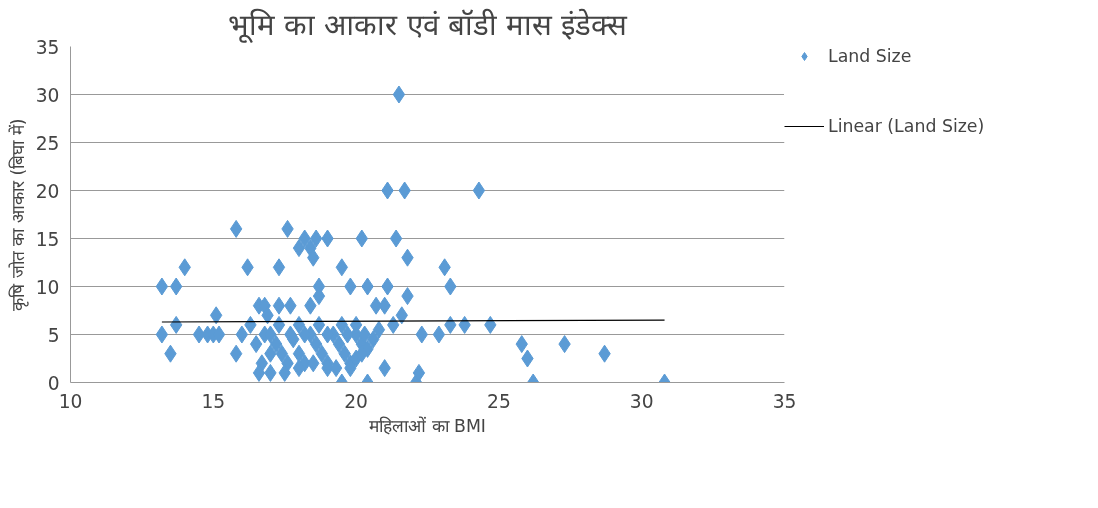  Describe the element at coordinates (53, 383) in the screenshot. I see `y-tick-label: 0` at that location.